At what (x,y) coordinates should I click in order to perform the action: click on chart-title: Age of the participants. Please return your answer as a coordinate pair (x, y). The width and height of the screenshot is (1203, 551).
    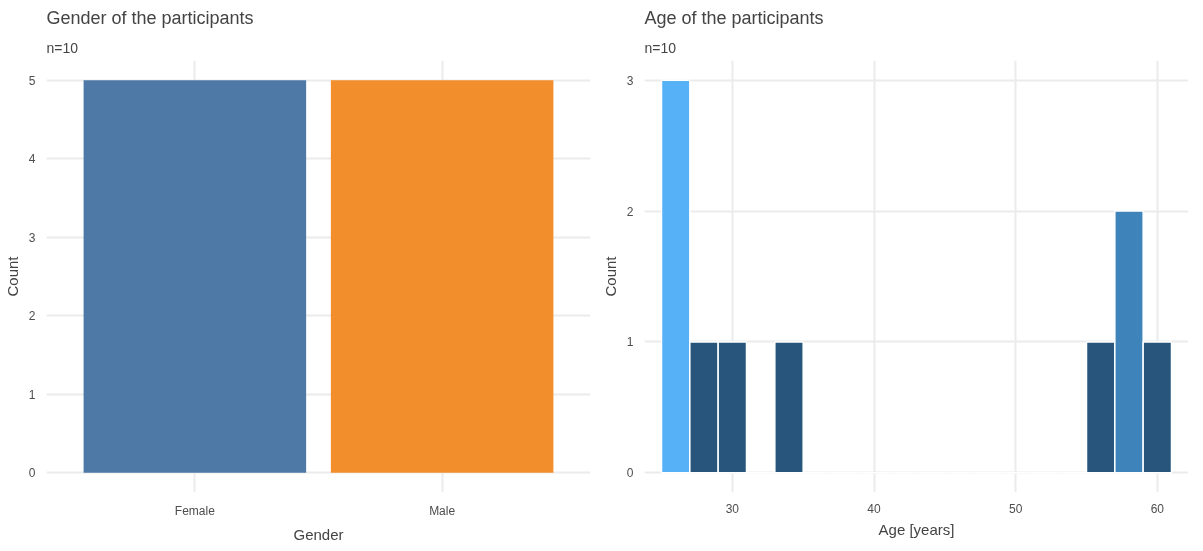
    Looking at the image, I should click on (734, 17).